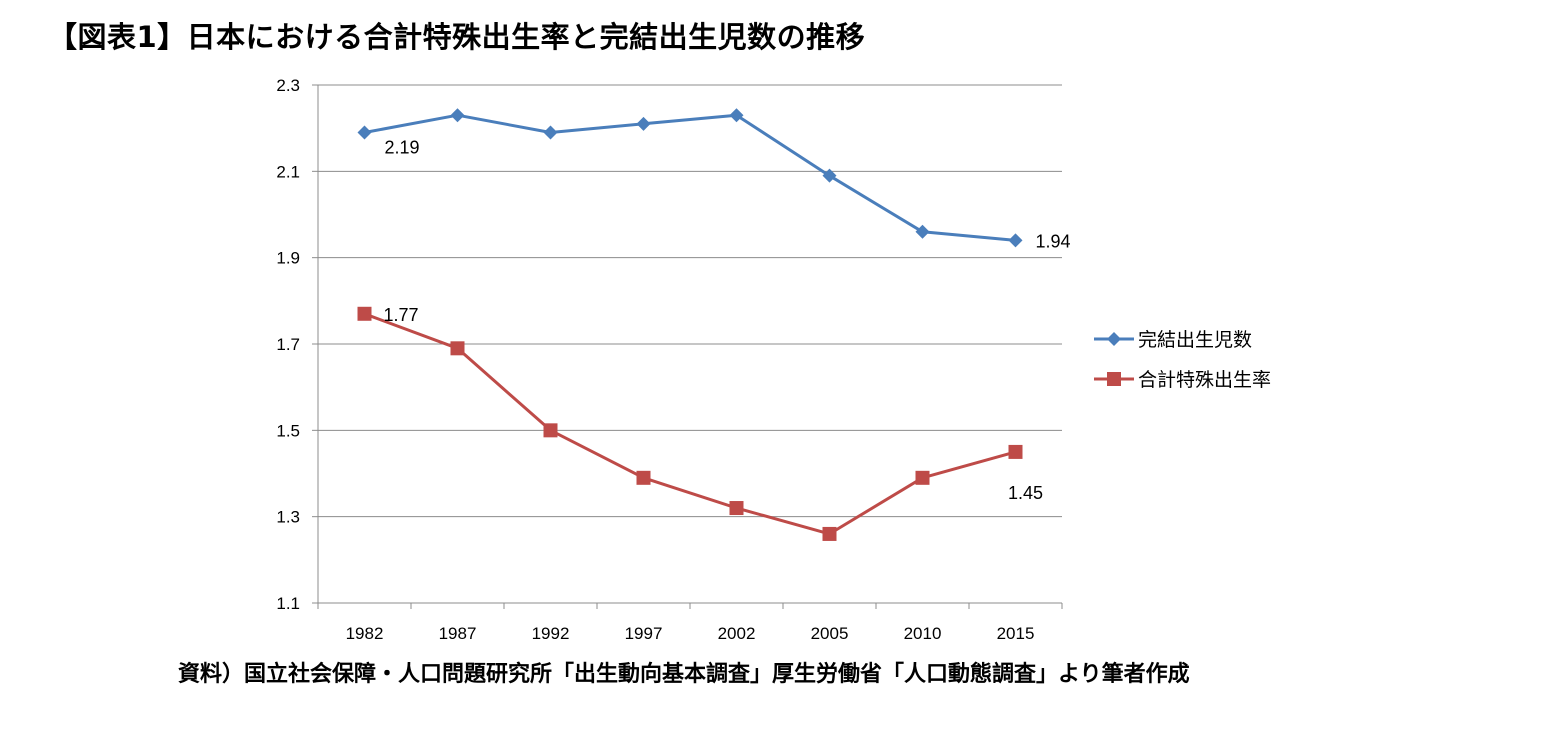 Image resolution: width=1565 pixels, height=752 pixels. Describe the element at coordinates (458, 633) in the screenshot. I see `x-tick-label: 1987` at that location.